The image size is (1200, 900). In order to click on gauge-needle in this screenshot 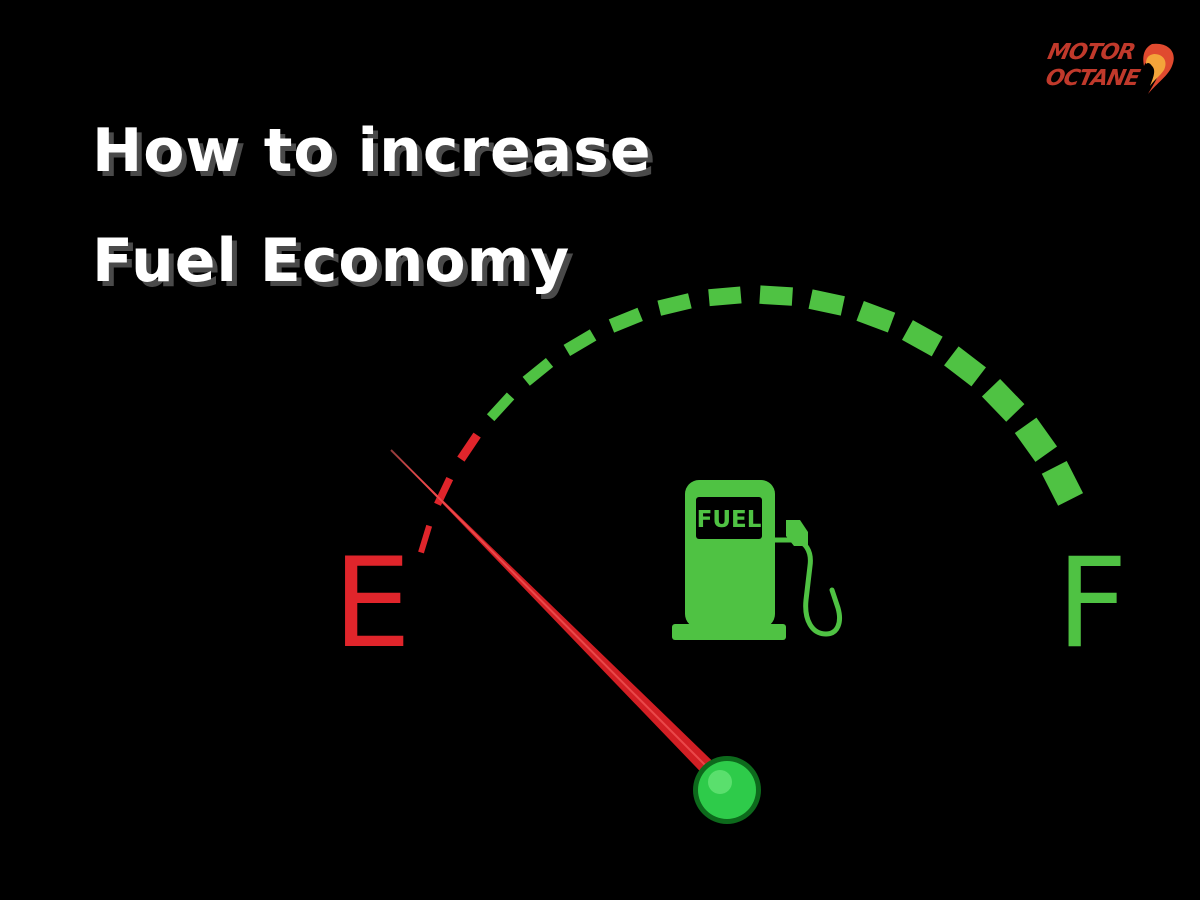, I will do `click(575, 636)`.